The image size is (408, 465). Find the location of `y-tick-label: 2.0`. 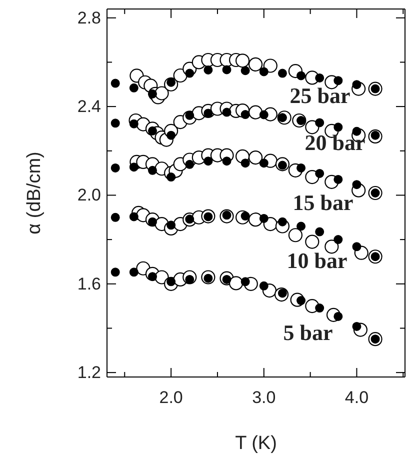

y-tick-label: 2.0 is located at coordinates (89, 195).